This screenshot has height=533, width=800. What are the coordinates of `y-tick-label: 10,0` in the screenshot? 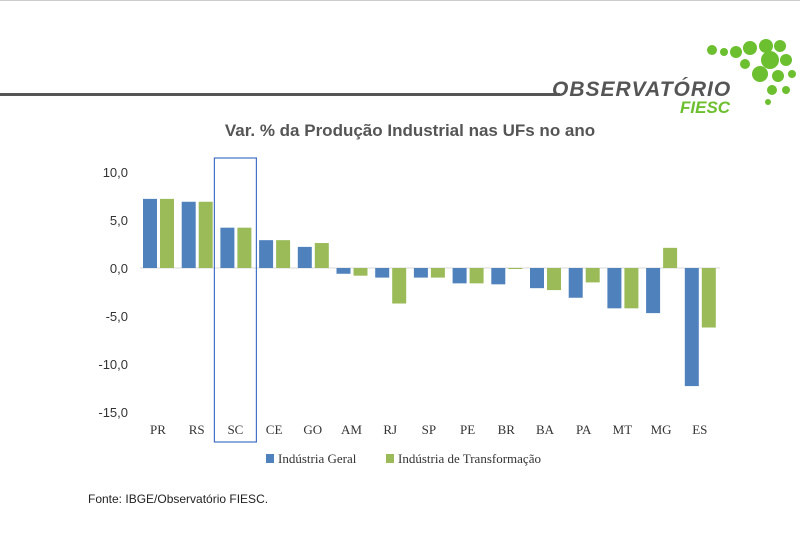 It's located at (115, 172).